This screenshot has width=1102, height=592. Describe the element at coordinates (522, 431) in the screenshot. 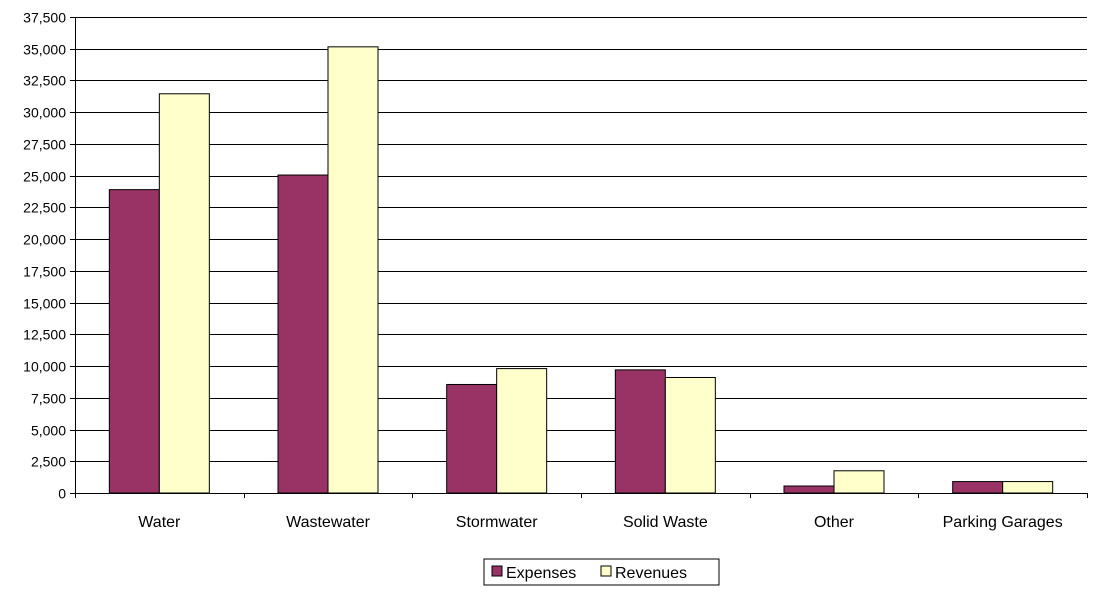

I see `bar-revenues-stormwater` at that location.